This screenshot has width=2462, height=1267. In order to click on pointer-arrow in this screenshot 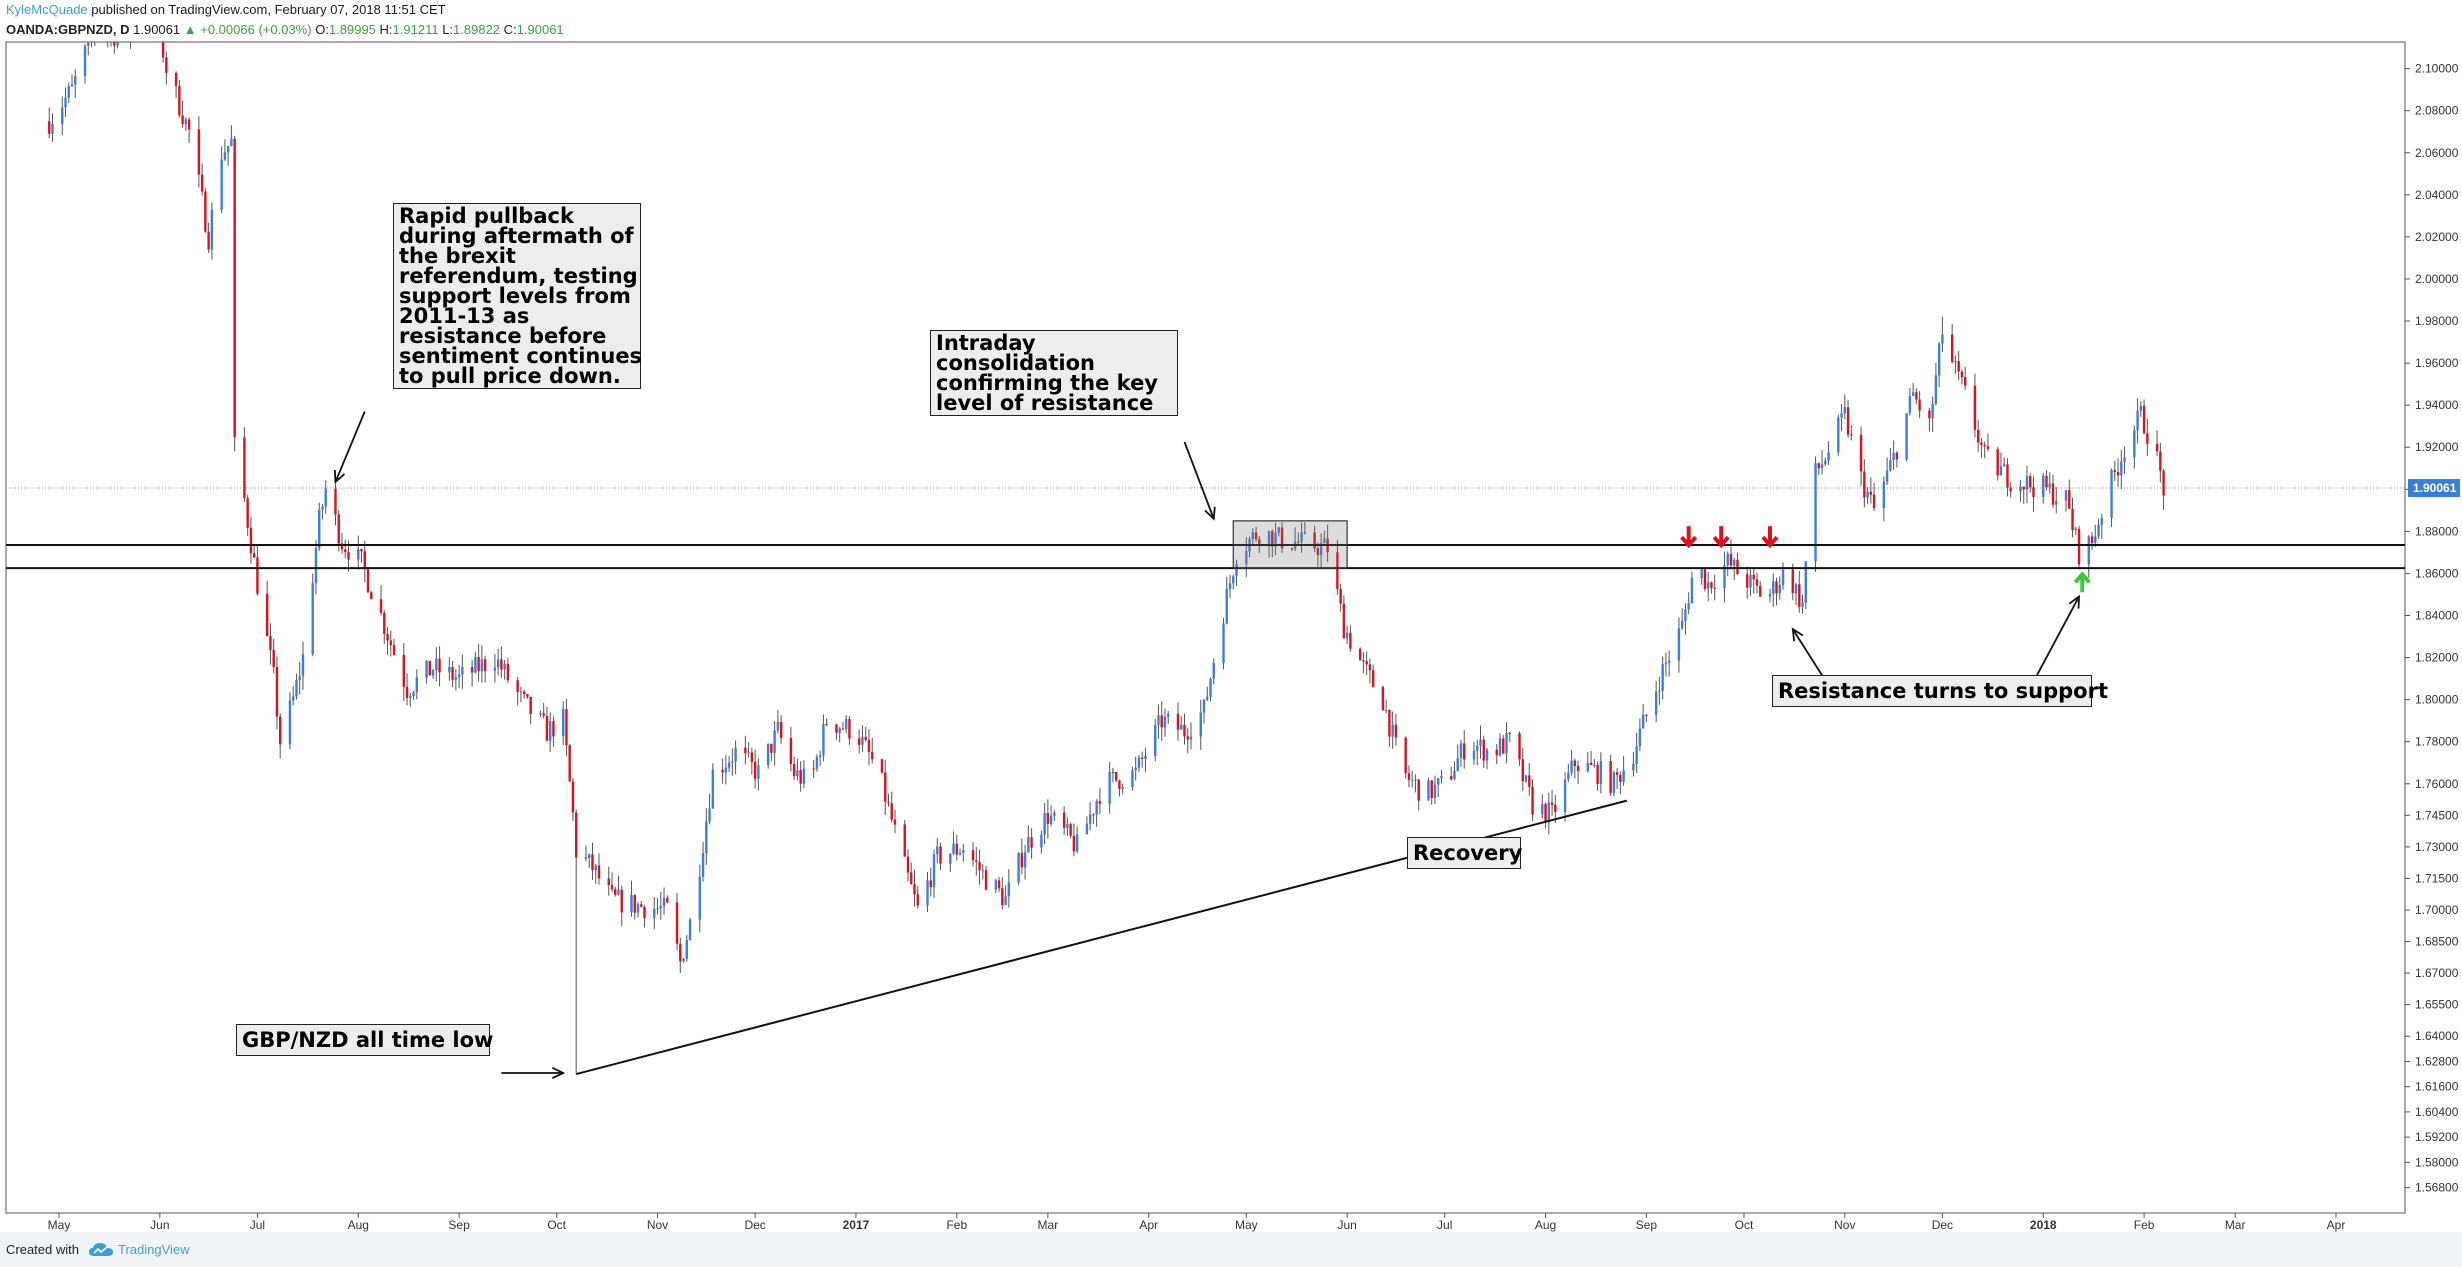, I will do `click(349, 447)`.